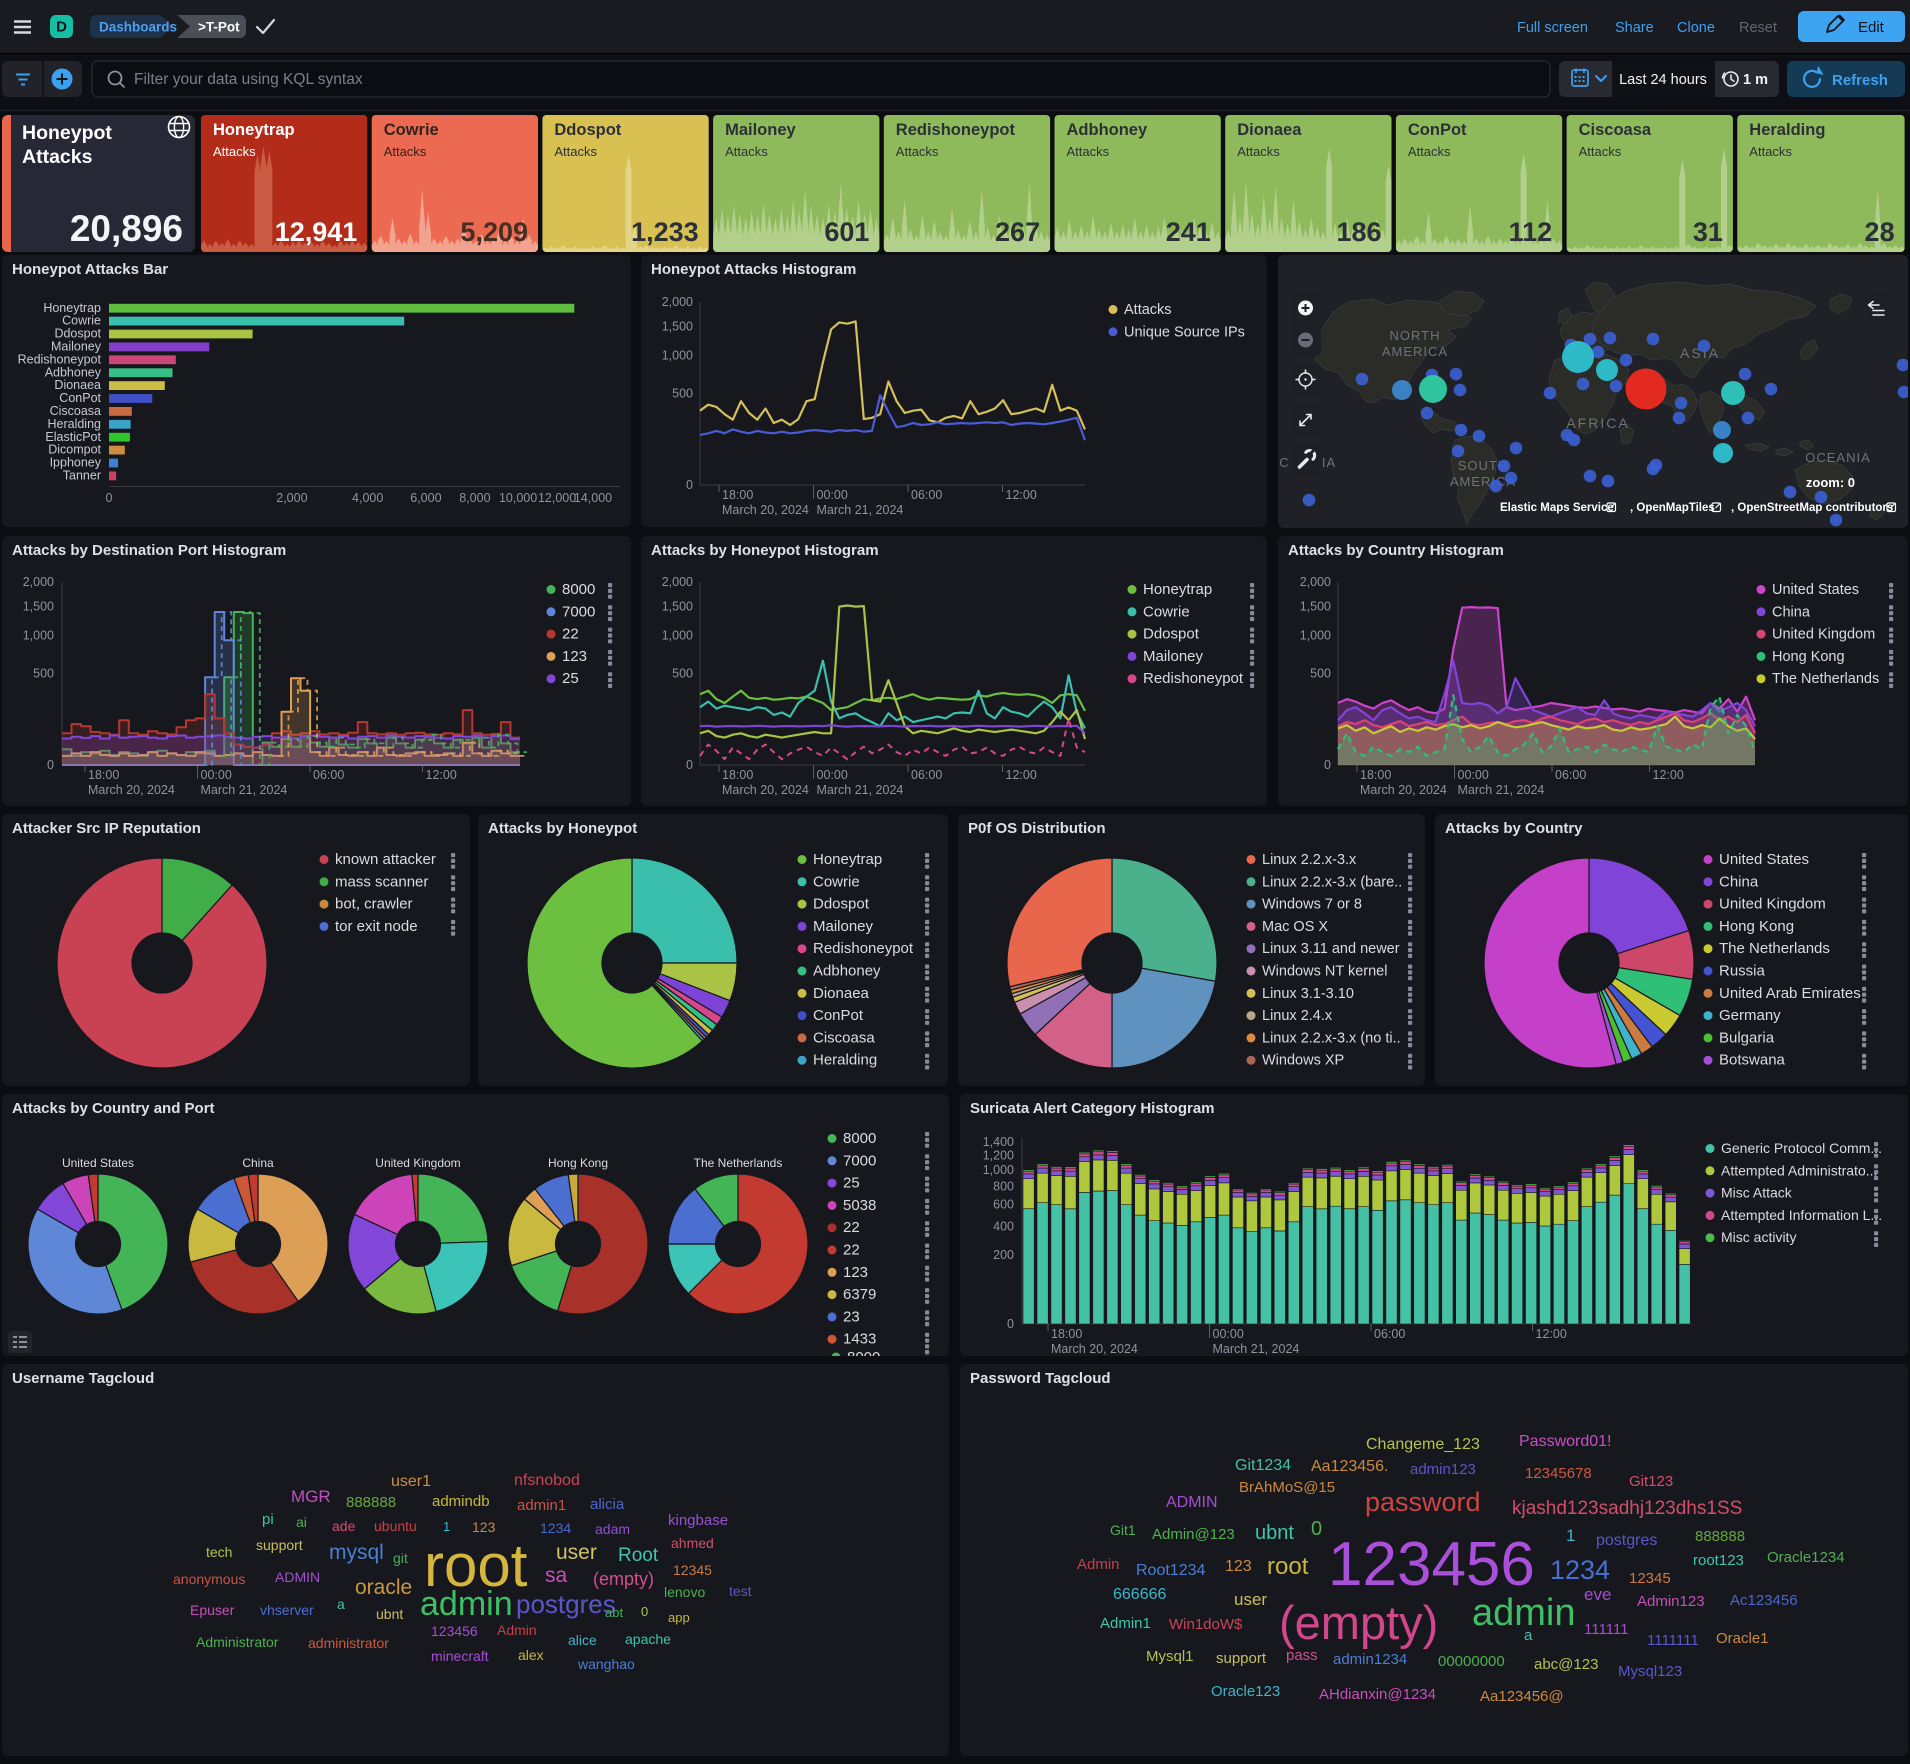 Image resolution: width=1910 pixels, height=1764 pixels. What do you see at coordinates (1830, 482) in the screenshot?
I see `svg-text: zoom: 0` at bounding box center [1830, 482].